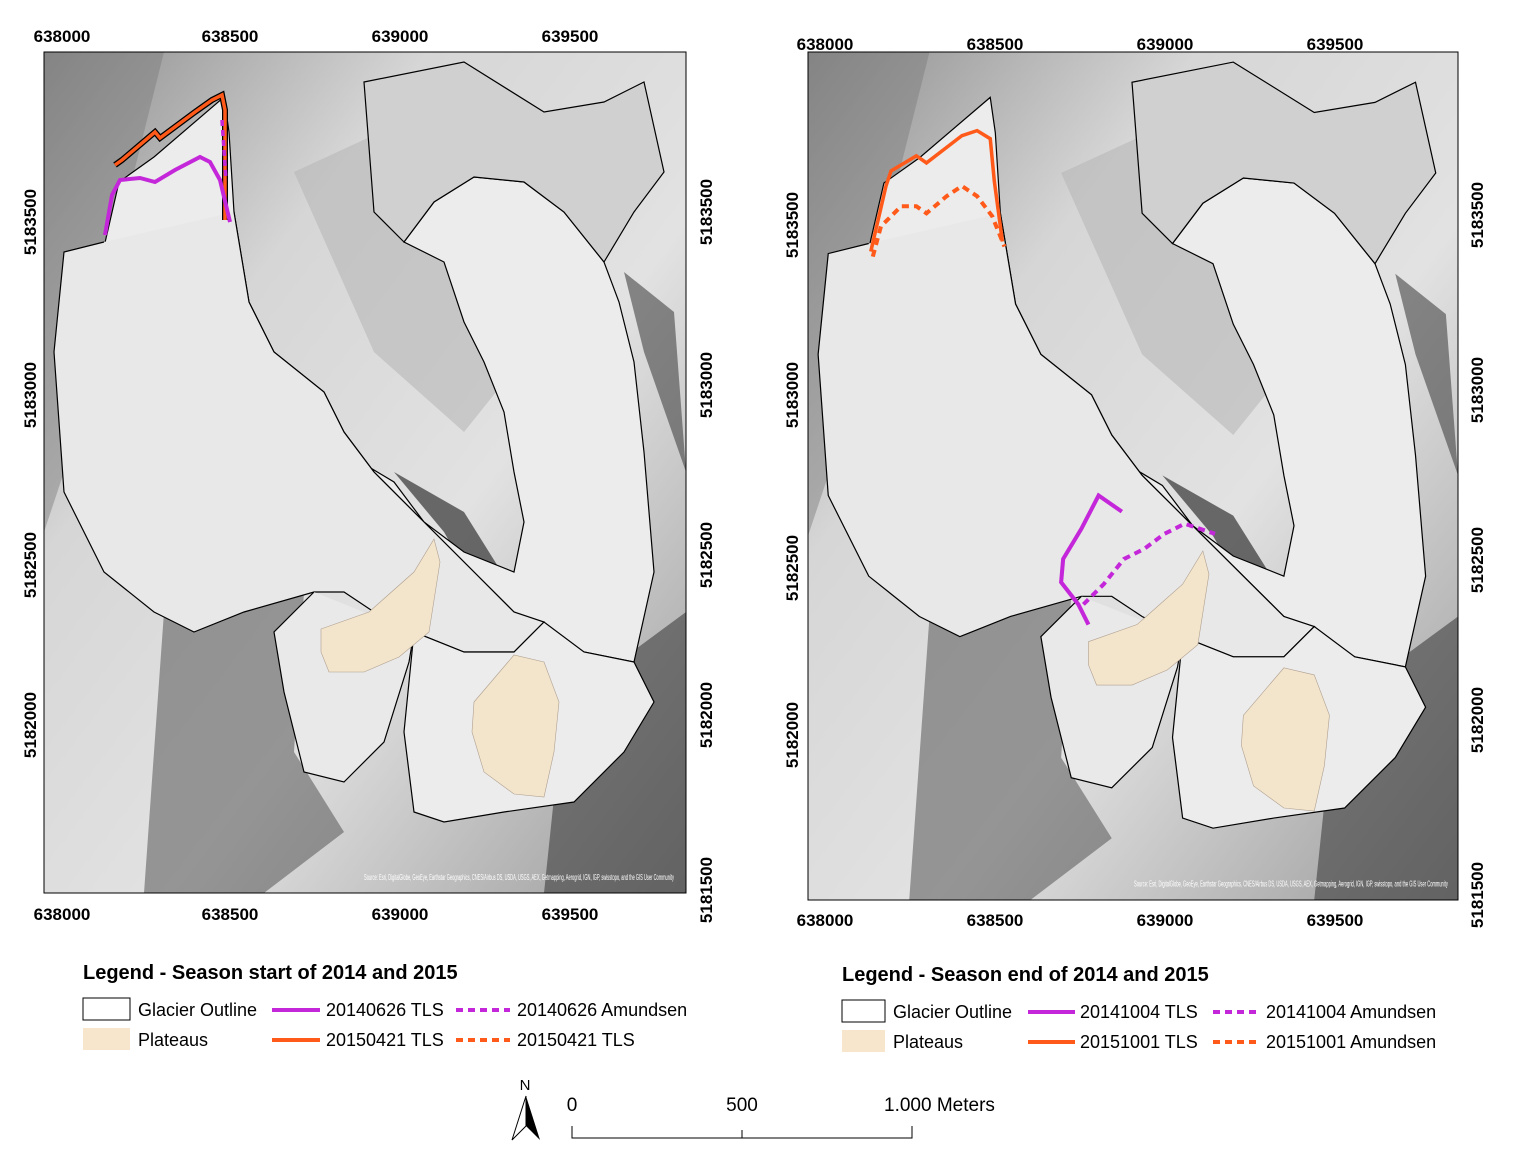 The width and height of the screenshot is (1514, 1161). I want to click on legend-title: Legend - Season start of 2014 and 2015, so click(270, 973).